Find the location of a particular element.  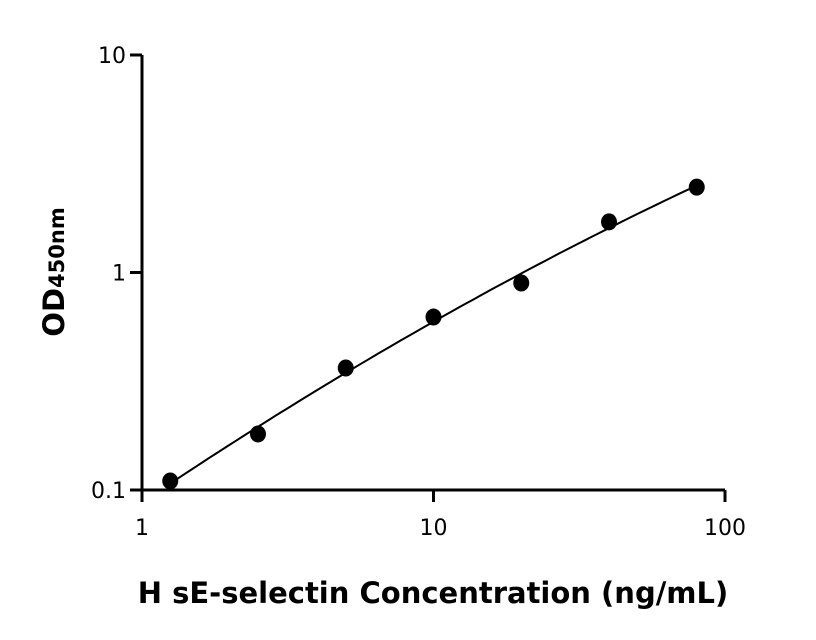

y-axis-title-main: OD is located at coordinates (54, 312).